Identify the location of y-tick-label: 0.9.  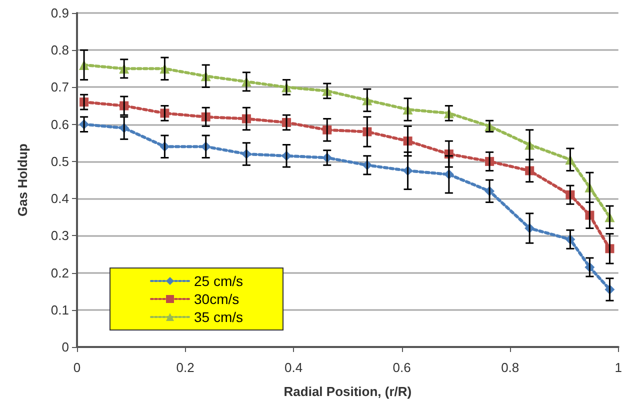
(59, 13).